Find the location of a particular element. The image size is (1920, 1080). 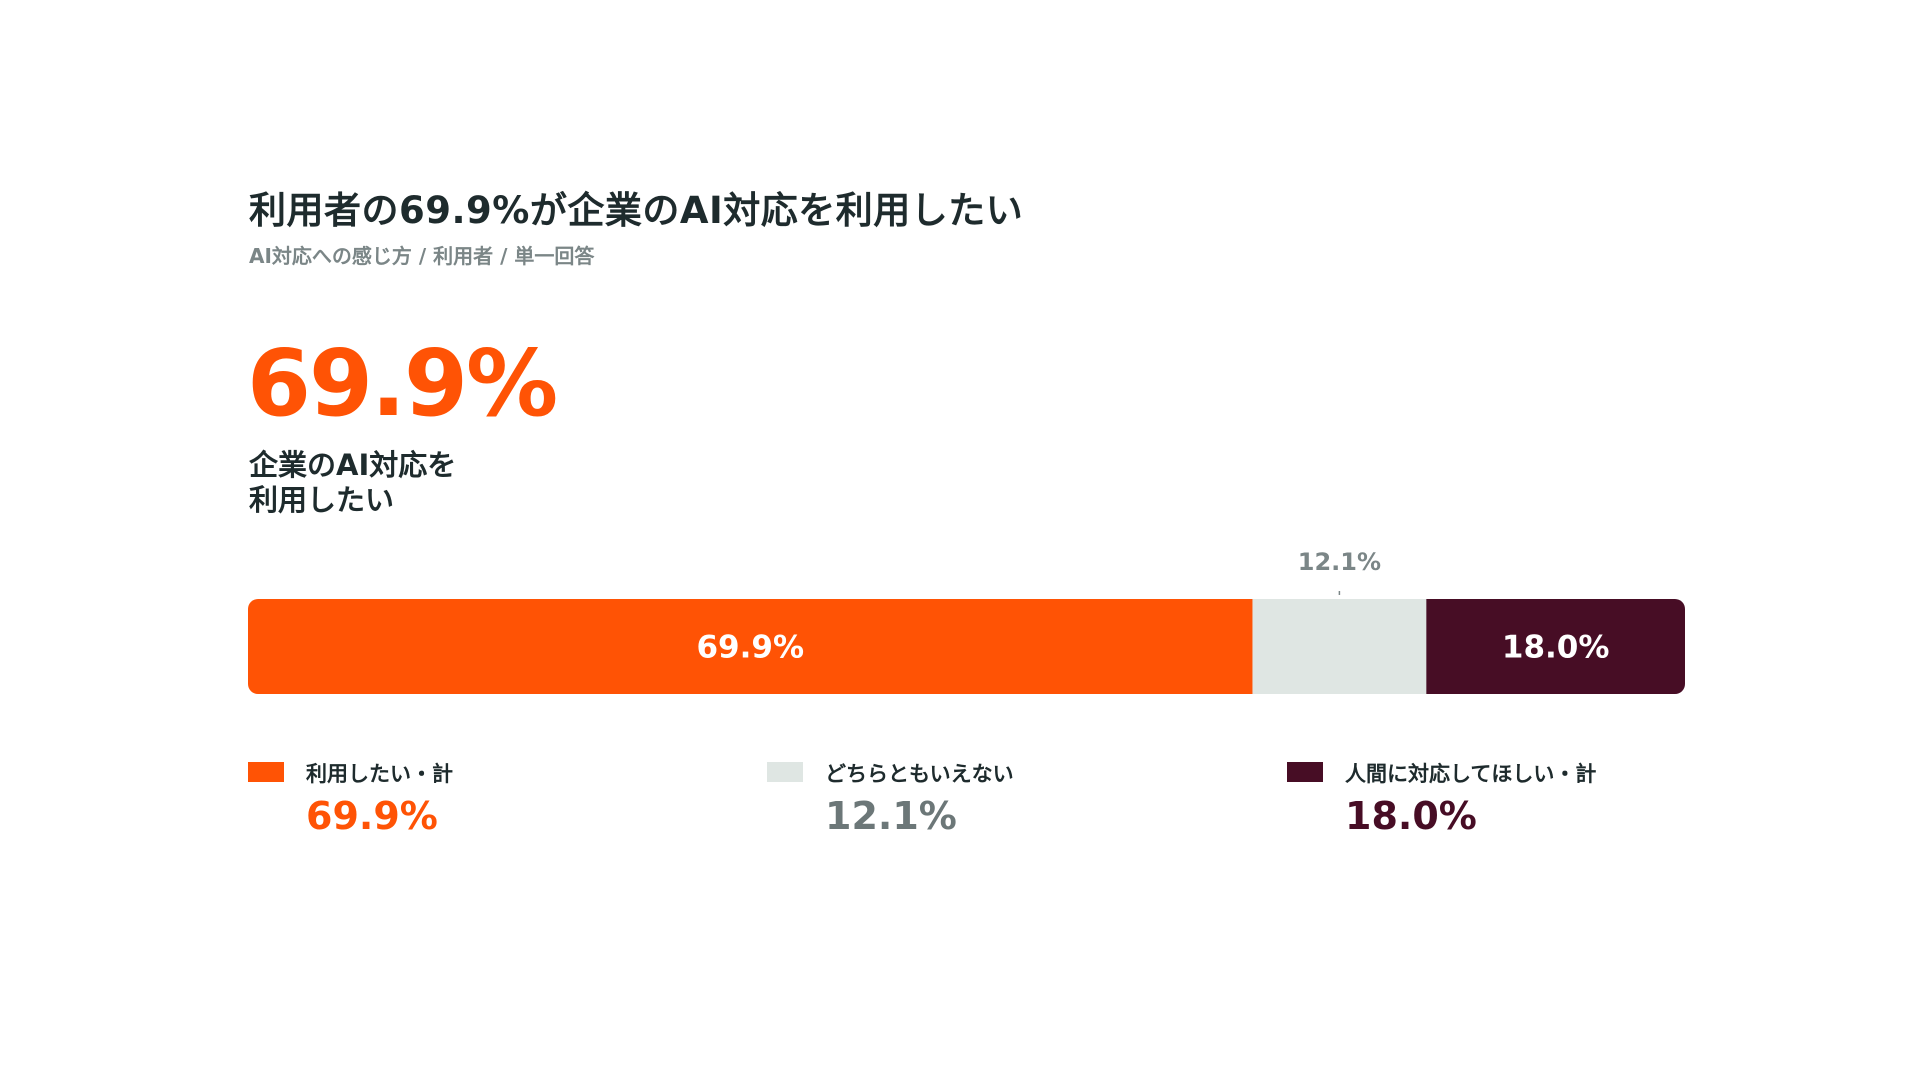

bar-labels: 69.9% 12.1% 18.0% is located at coordinates (1152, 607).